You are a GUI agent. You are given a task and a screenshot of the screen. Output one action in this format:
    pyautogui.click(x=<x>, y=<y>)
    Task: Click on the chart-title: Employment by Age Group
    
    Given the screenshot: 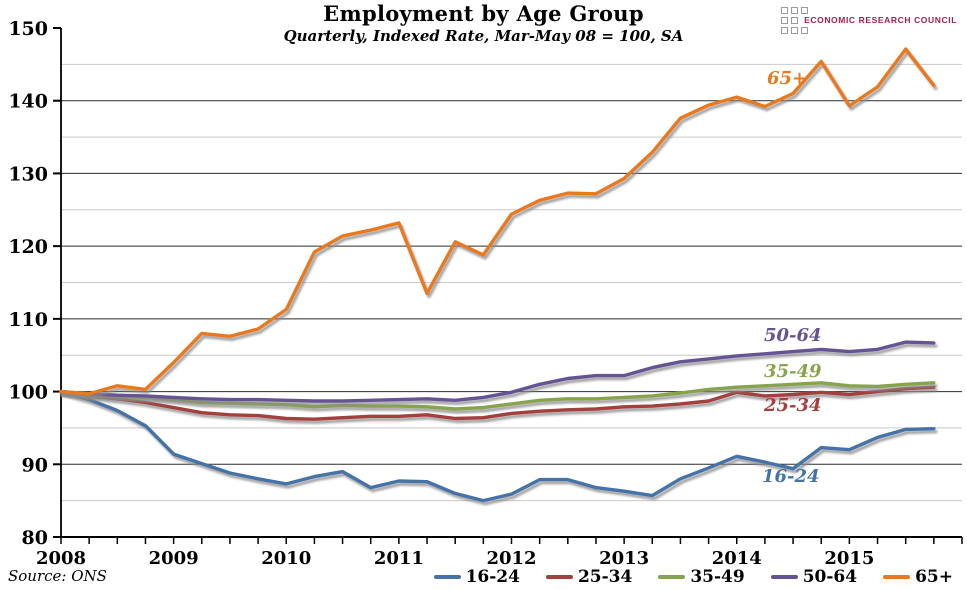 What is the action you would take?
    pyautogui.click(x=483, y=13)
    